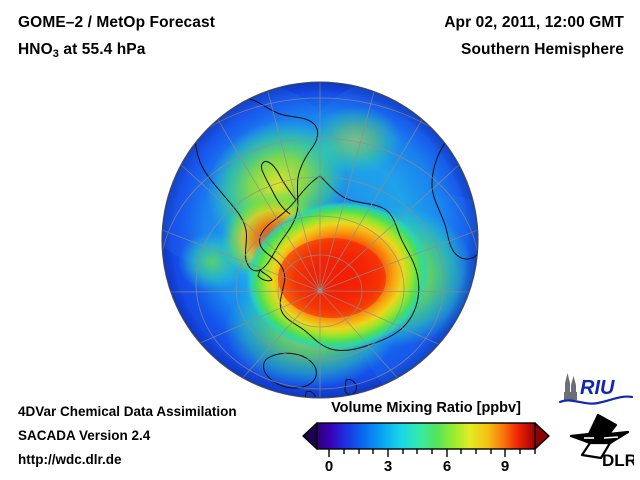 The width and height of the screenshot is (640, 480). I want to click on riu-logo: RIU, so click(596, 389).